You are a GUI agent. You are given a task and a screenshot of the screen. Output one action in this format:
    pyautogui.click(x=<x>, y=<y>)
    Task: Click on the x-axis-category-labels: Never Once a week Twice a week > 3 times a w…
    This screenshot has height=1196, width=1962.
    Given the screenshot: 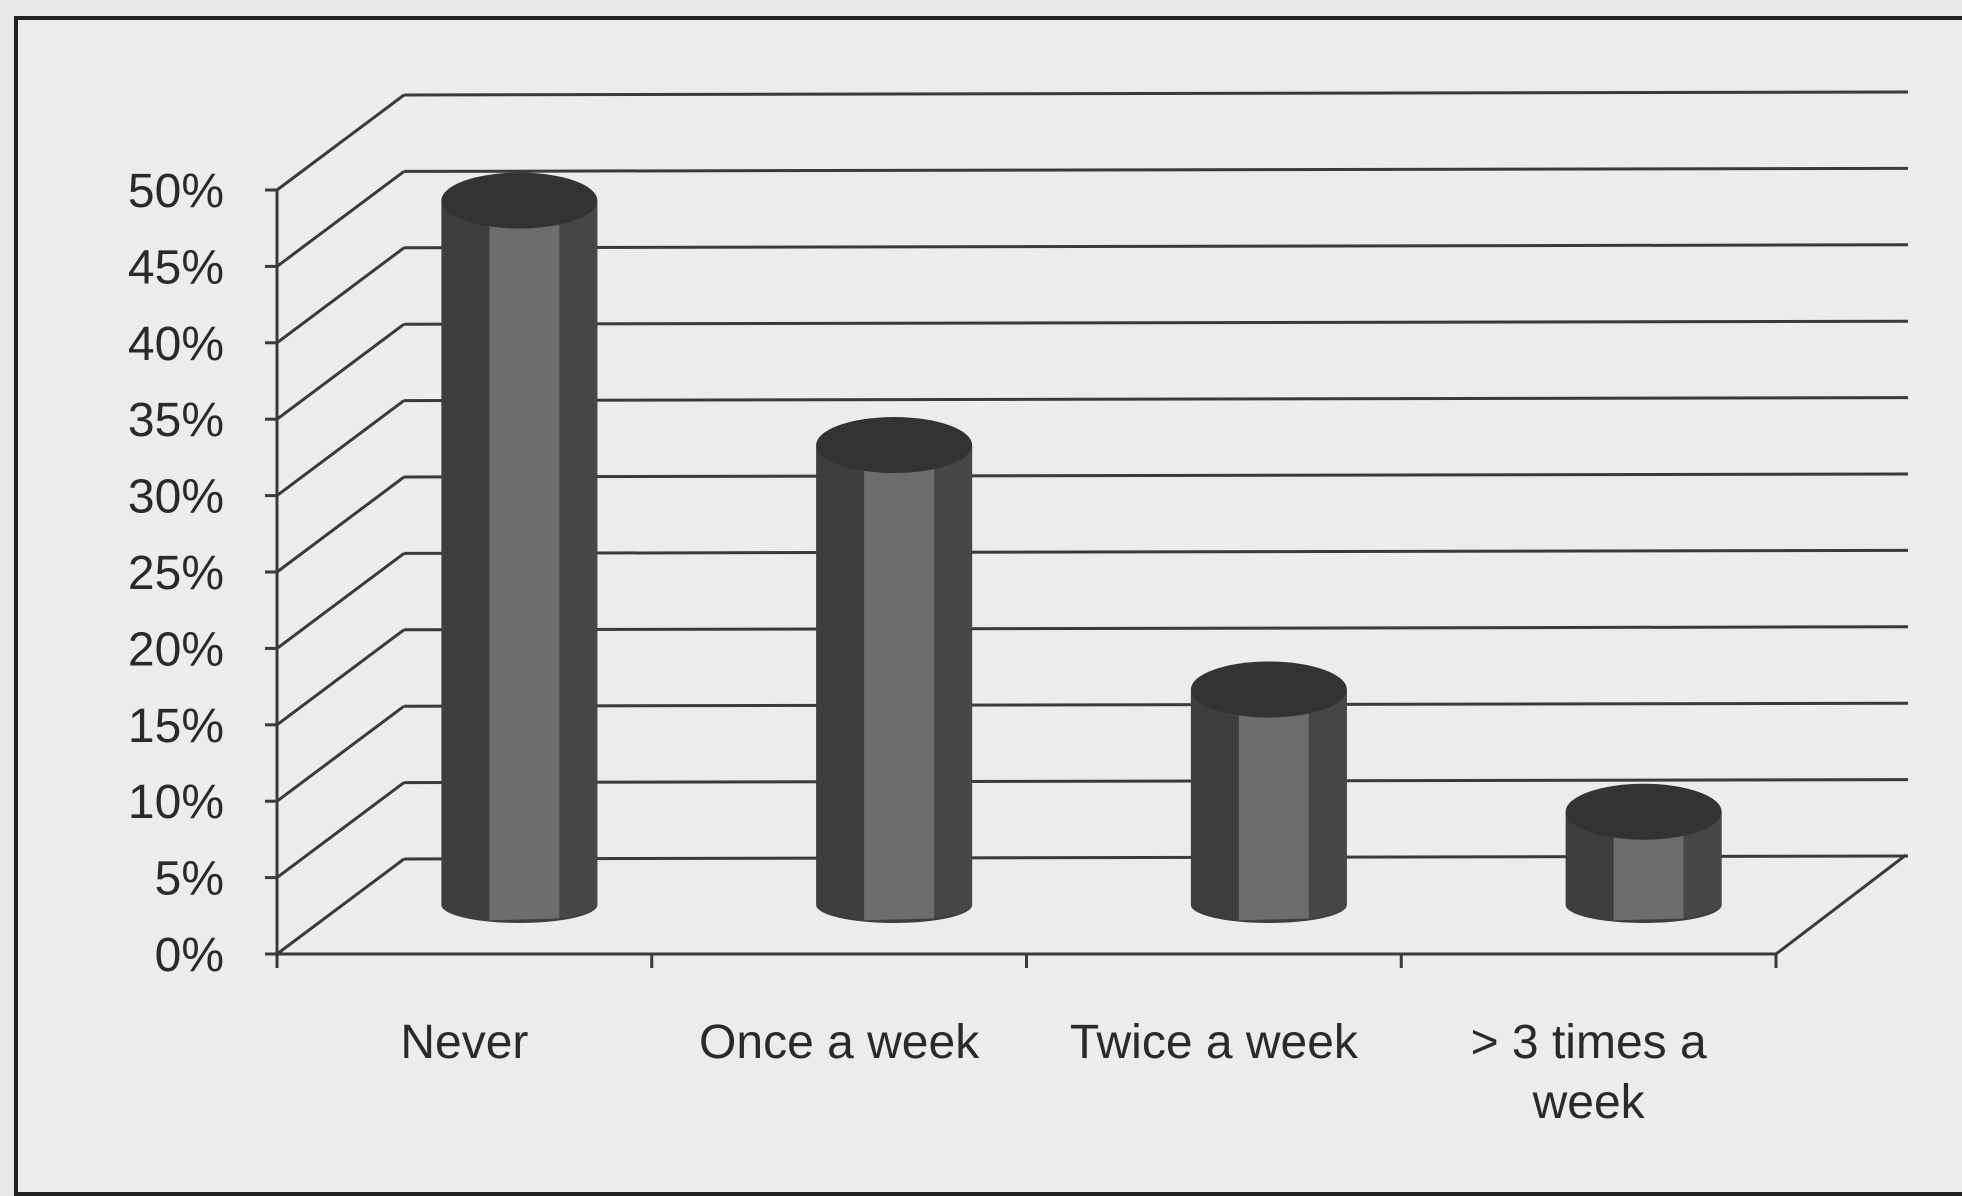 What is the action you would take?
    pyautogui.click(x=1053, y=1072)
    